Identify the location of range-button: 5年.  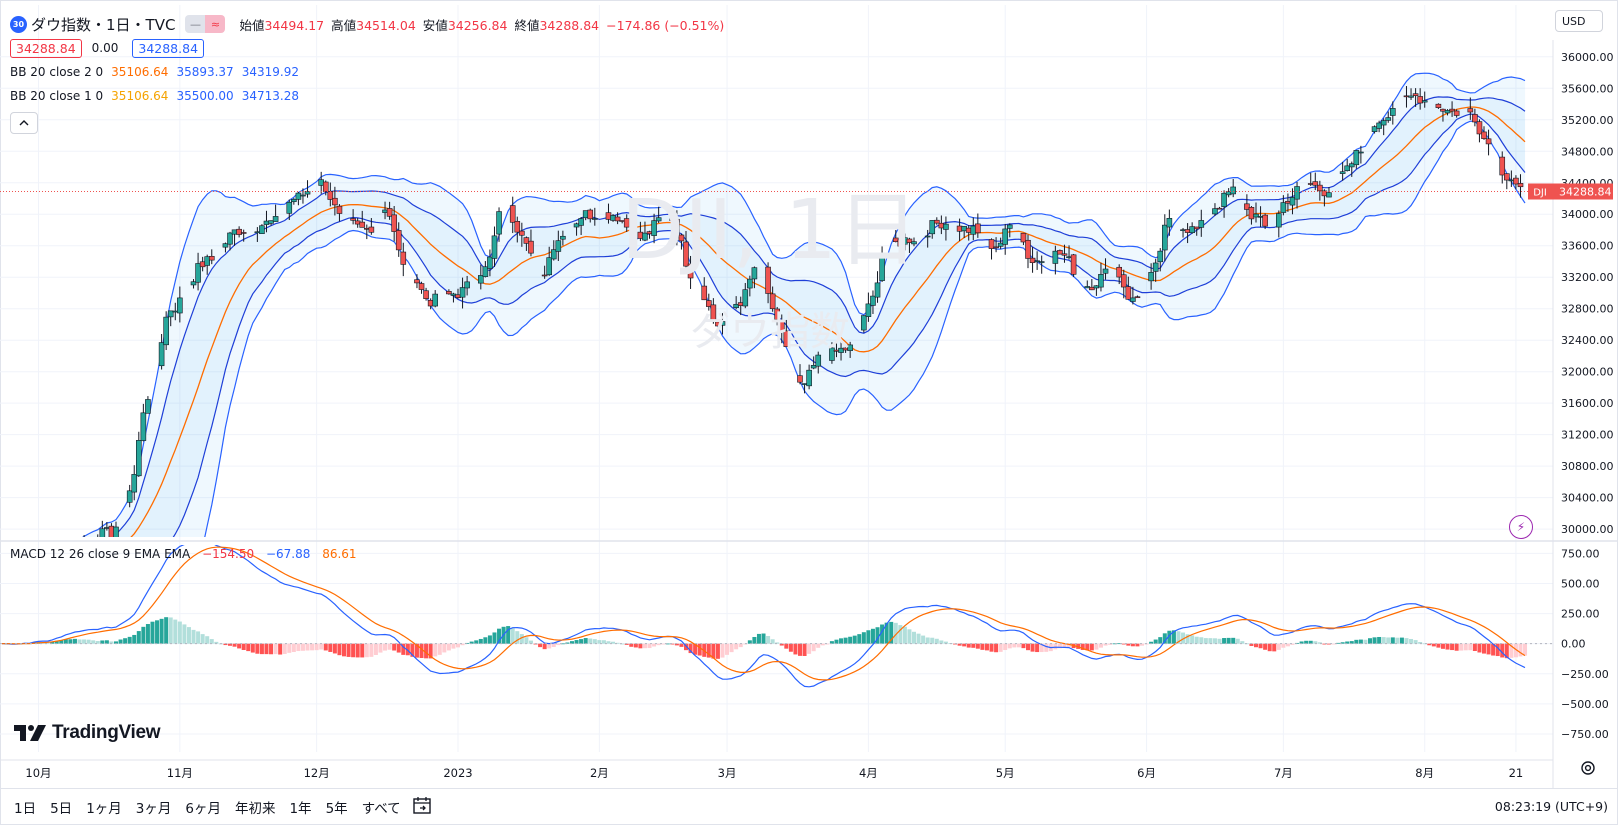
(336, 809).